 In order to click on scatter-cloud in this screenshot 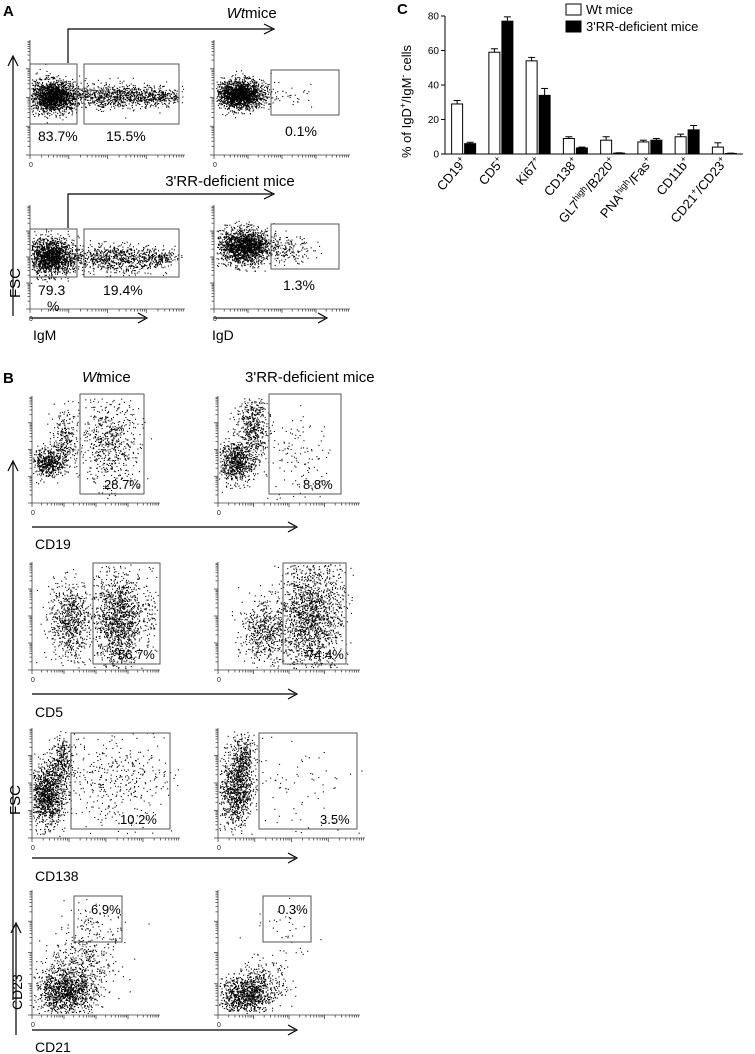, I will do `click(107, 256)`.